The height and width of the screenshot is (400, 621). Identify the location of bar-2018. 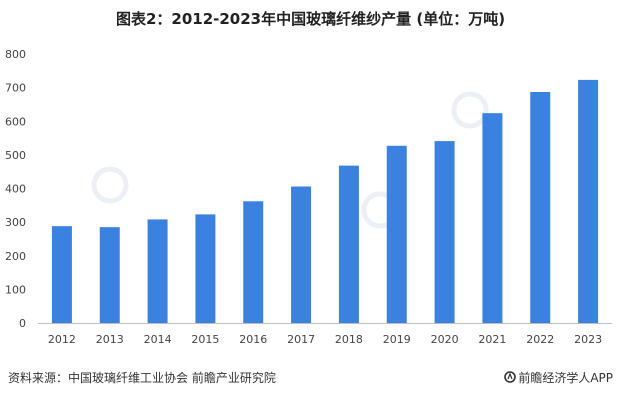
(348, 244).